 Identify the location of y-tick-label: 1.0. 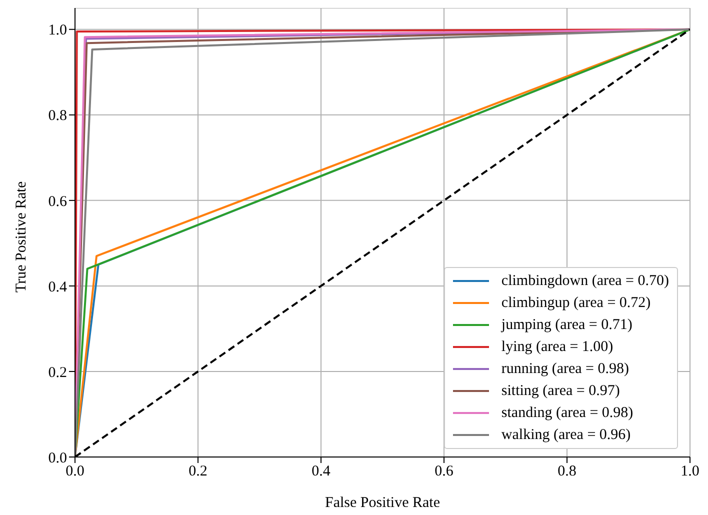
(57, 30).